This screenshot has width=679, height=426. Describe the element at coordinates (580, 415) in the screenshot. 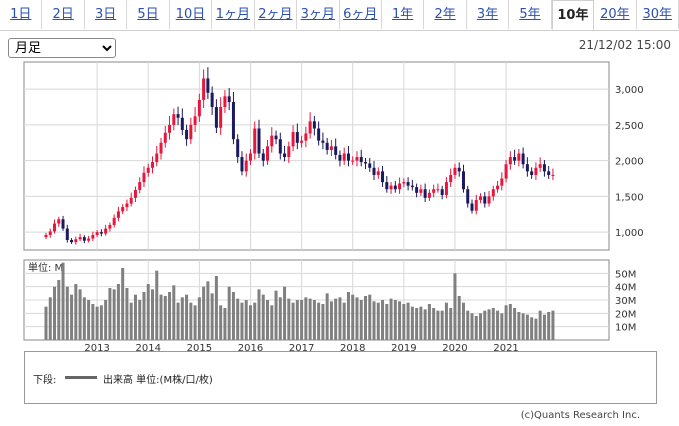

I see `copyright: (c)Quants Research Inc.` at that location.